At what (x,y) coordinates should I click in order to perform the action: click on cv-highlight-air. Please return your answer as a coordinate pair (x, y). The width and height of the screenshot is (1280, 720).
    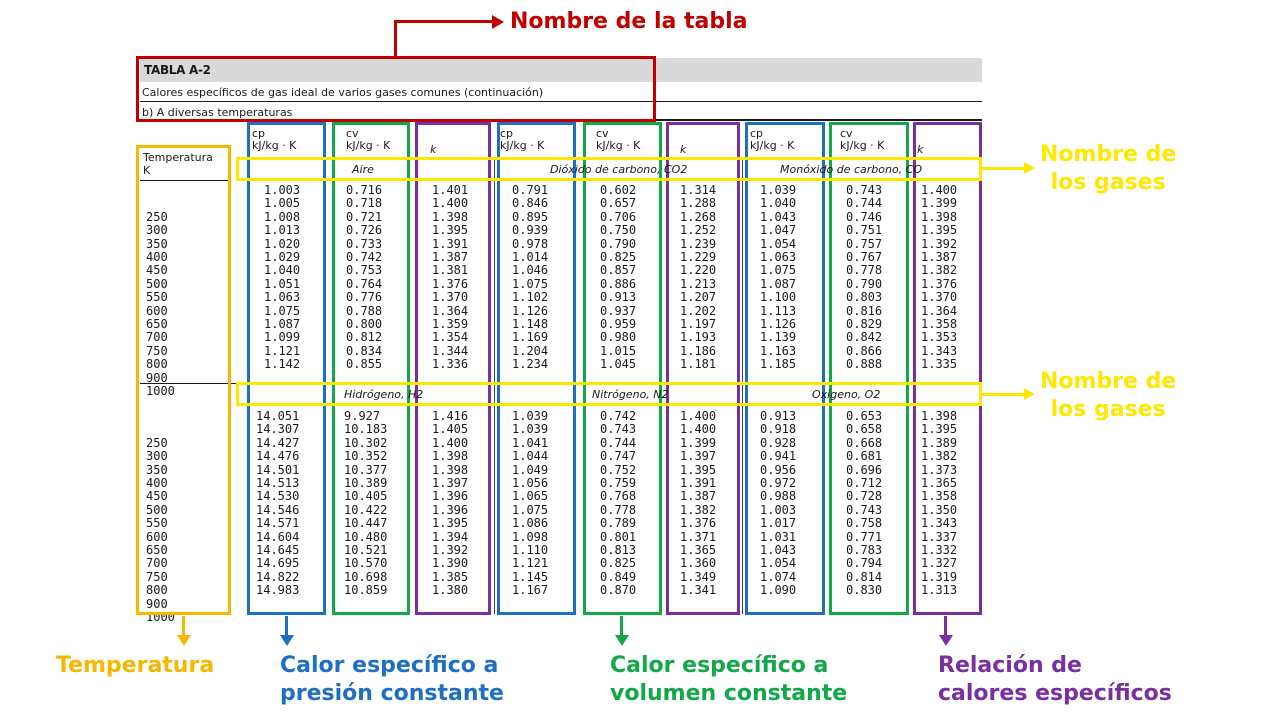
    Looking at the image, I should click on (371, 368).